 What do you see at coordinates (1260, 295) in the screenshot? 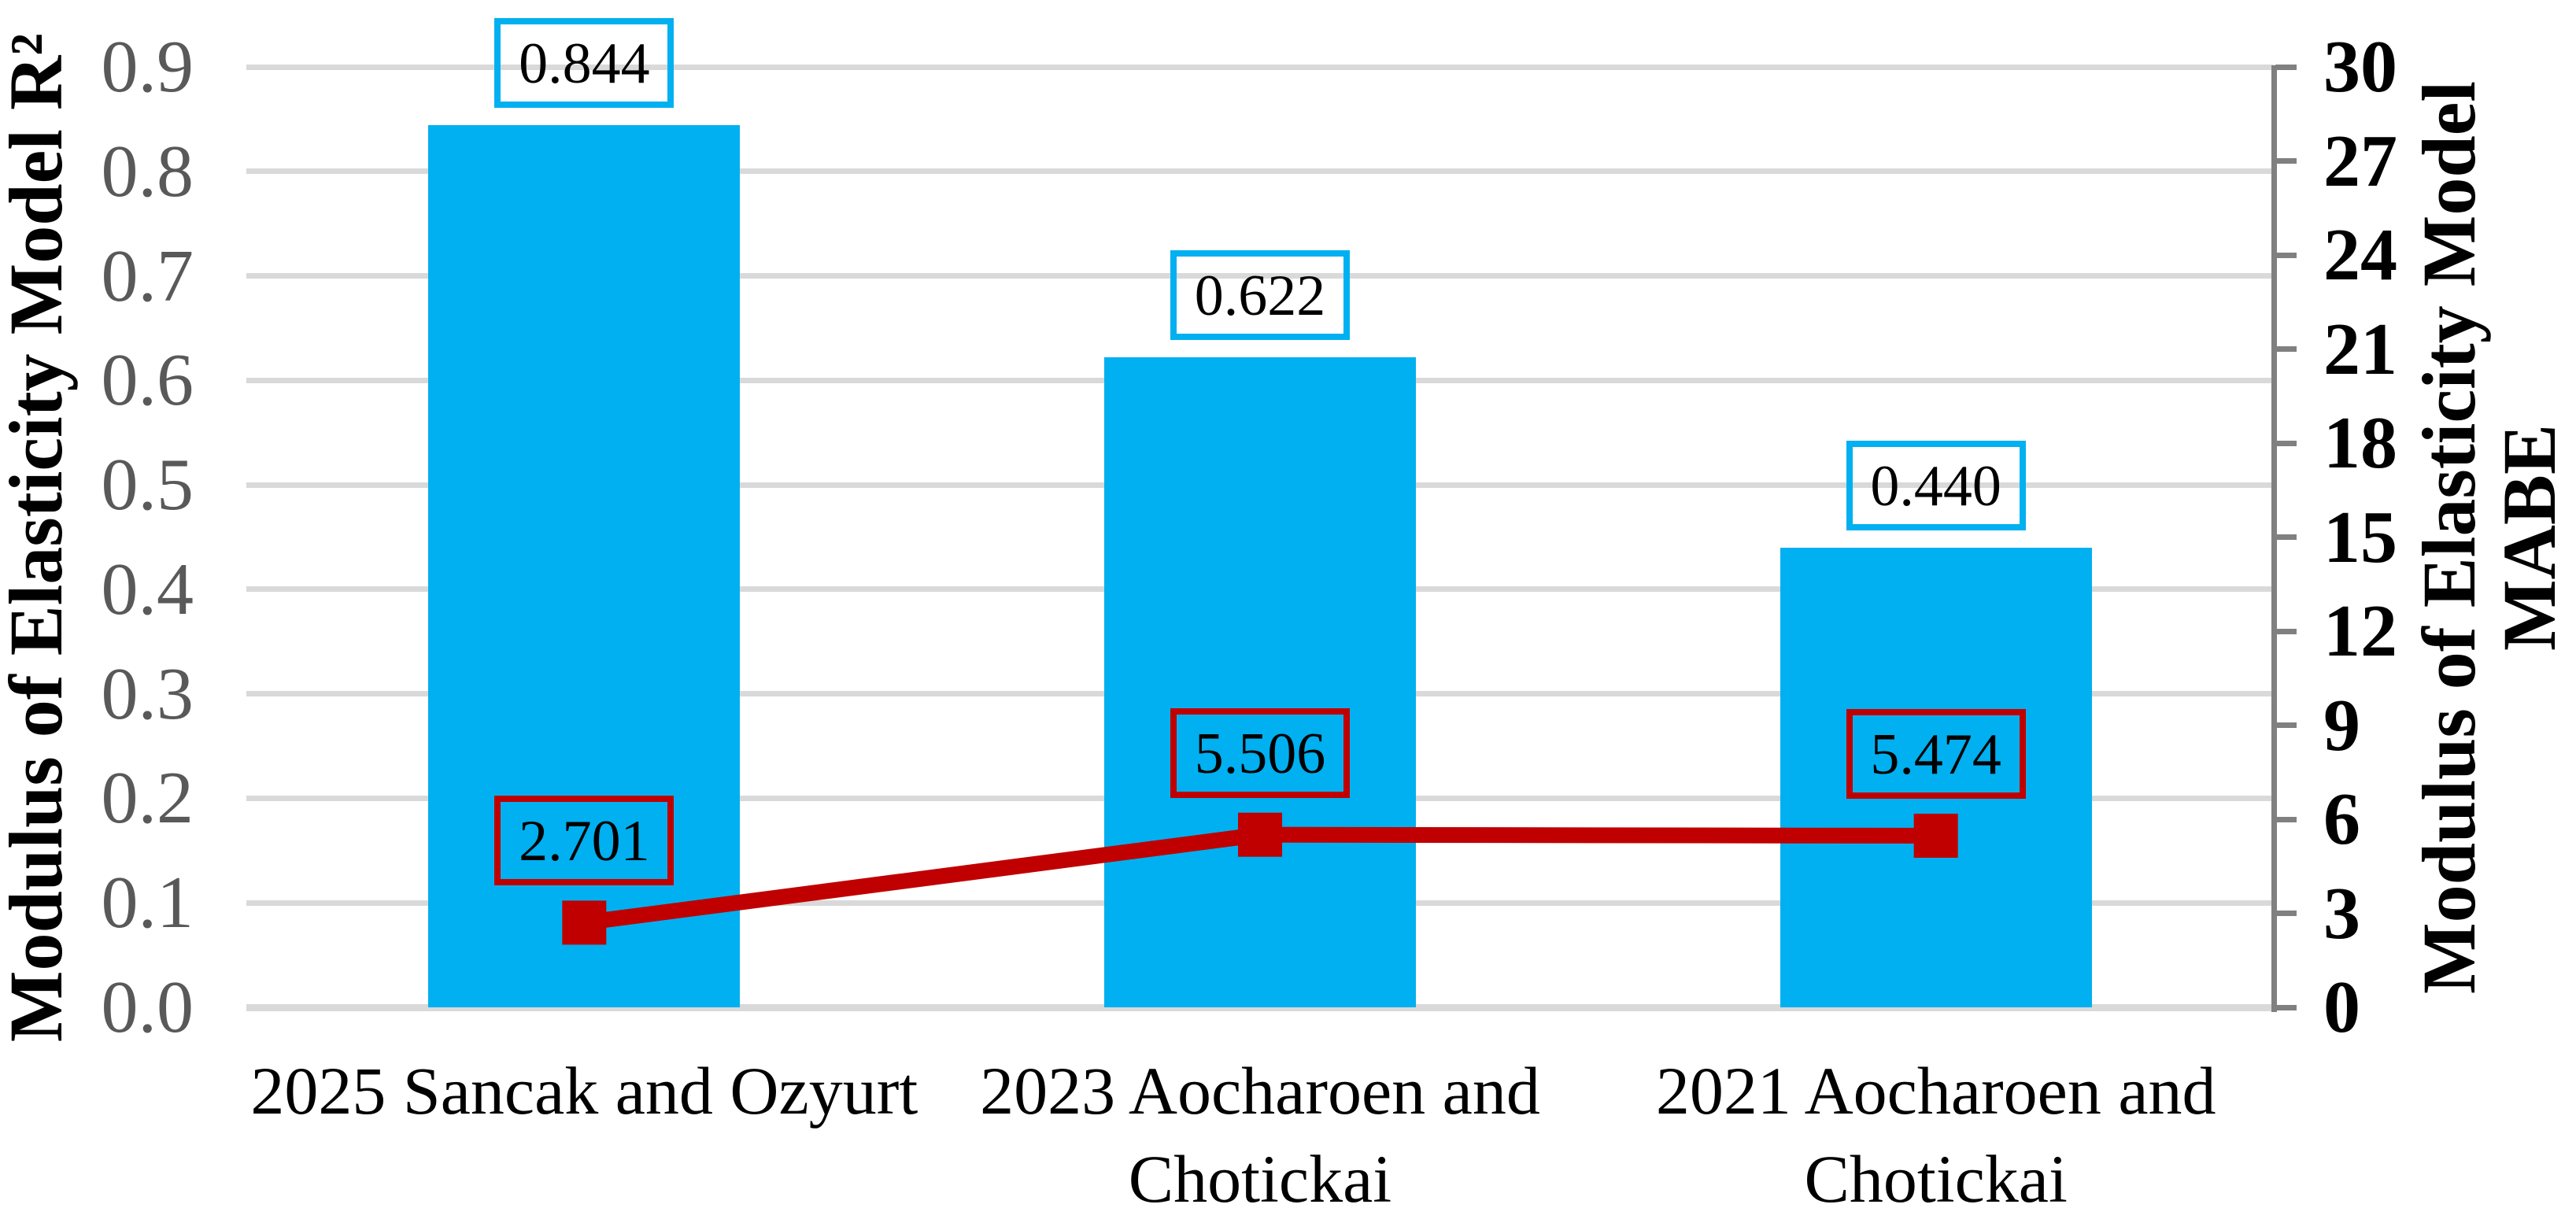
I see `bar-value-label: 0.622` at bounding box center [1260, 295].